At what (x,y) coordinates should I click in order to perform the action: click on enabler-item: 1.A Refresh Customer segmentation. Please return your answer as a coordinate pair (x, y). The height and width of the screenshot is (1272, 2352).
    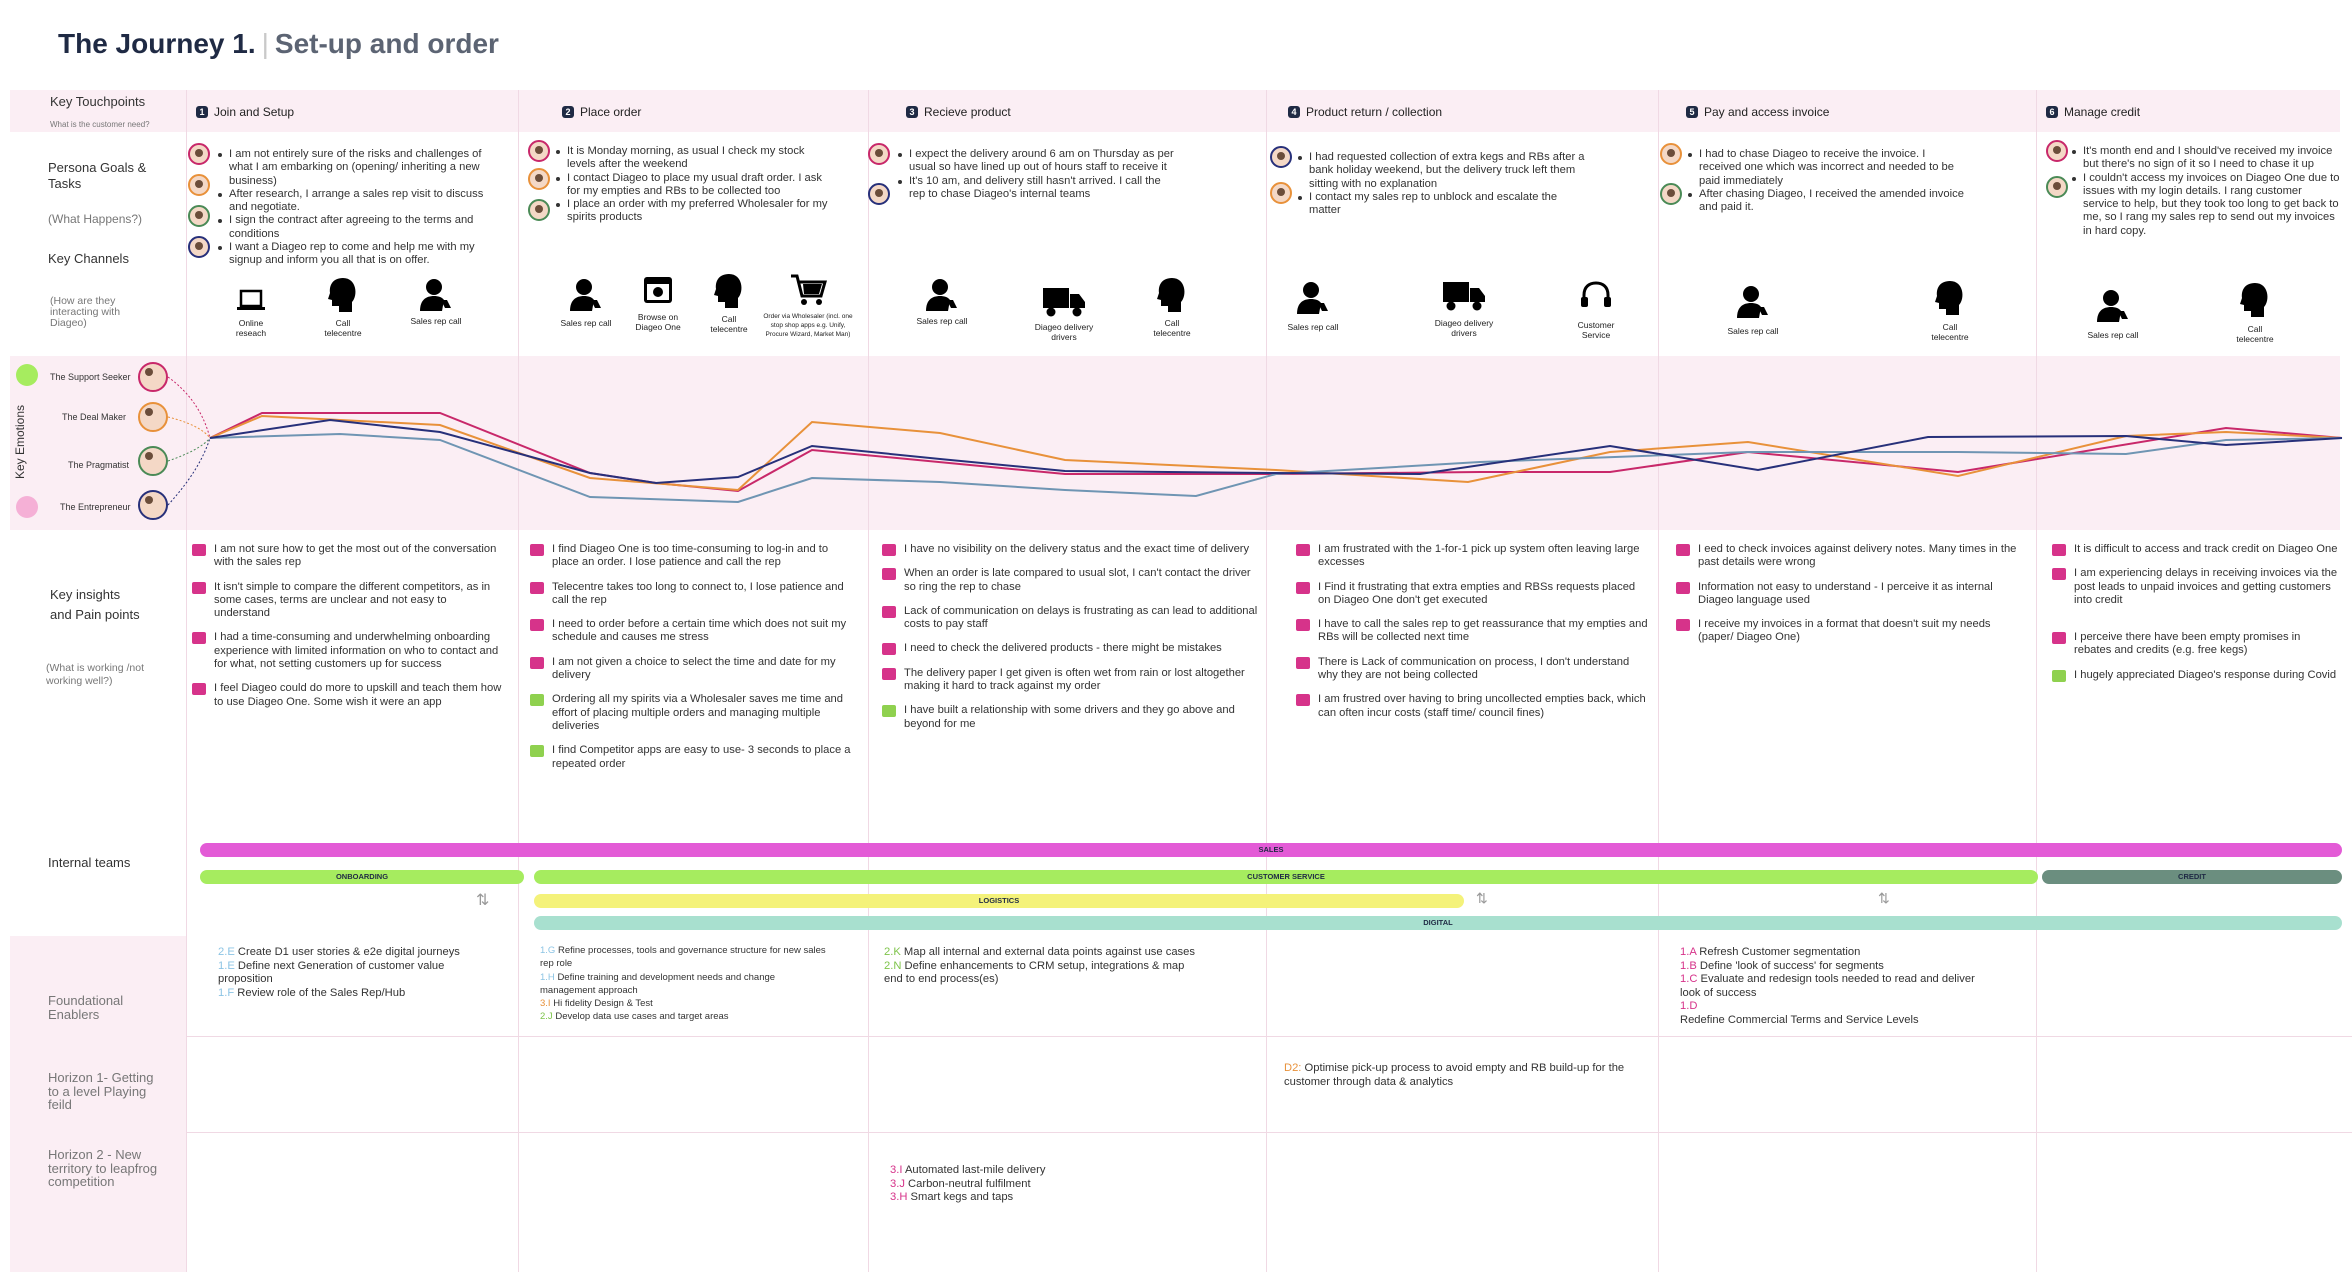
    Looking at the image, I should click on (1770, 952).